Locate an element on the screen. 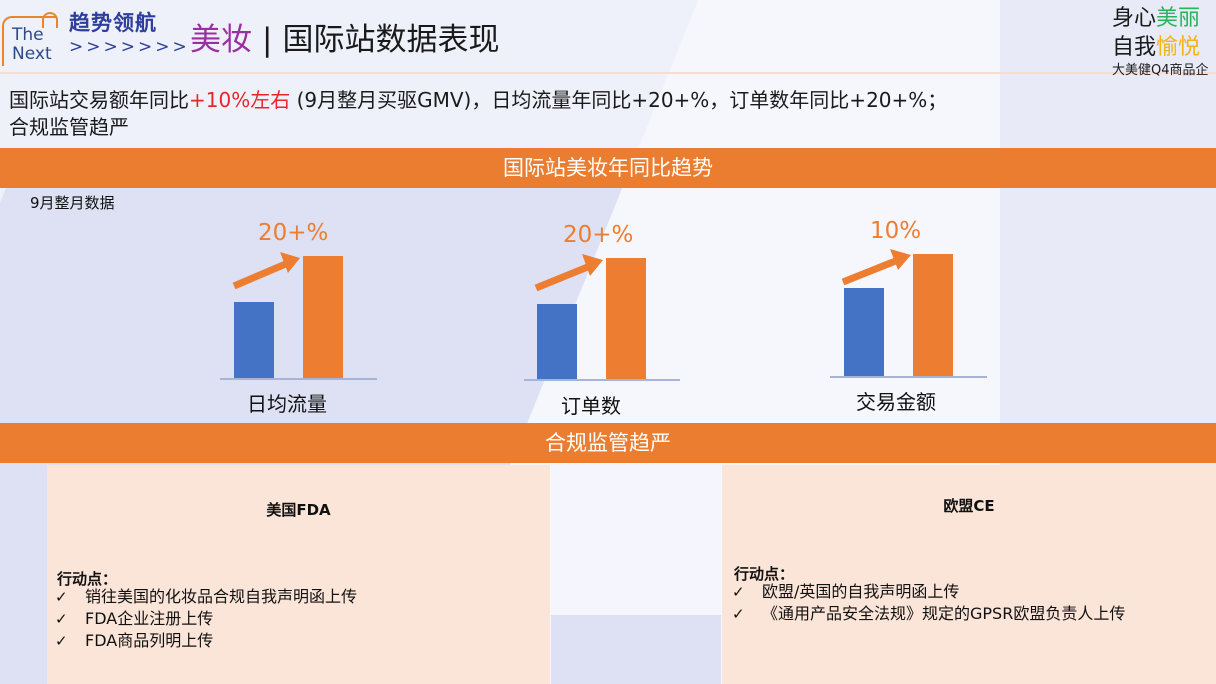  list-item: ✓ 《通用产品安全法规》规定的GPSR欧盟负责人上传 is located at coordinates (928, 614).